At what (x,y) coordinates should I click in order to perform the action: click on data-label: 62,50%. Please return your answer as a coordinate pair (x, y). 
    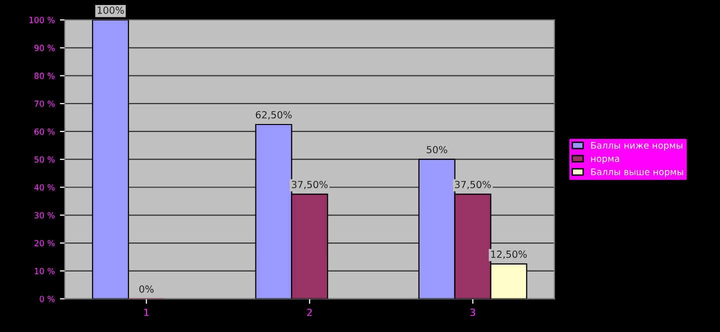
    Looking at the image, I should click on (274, 115).